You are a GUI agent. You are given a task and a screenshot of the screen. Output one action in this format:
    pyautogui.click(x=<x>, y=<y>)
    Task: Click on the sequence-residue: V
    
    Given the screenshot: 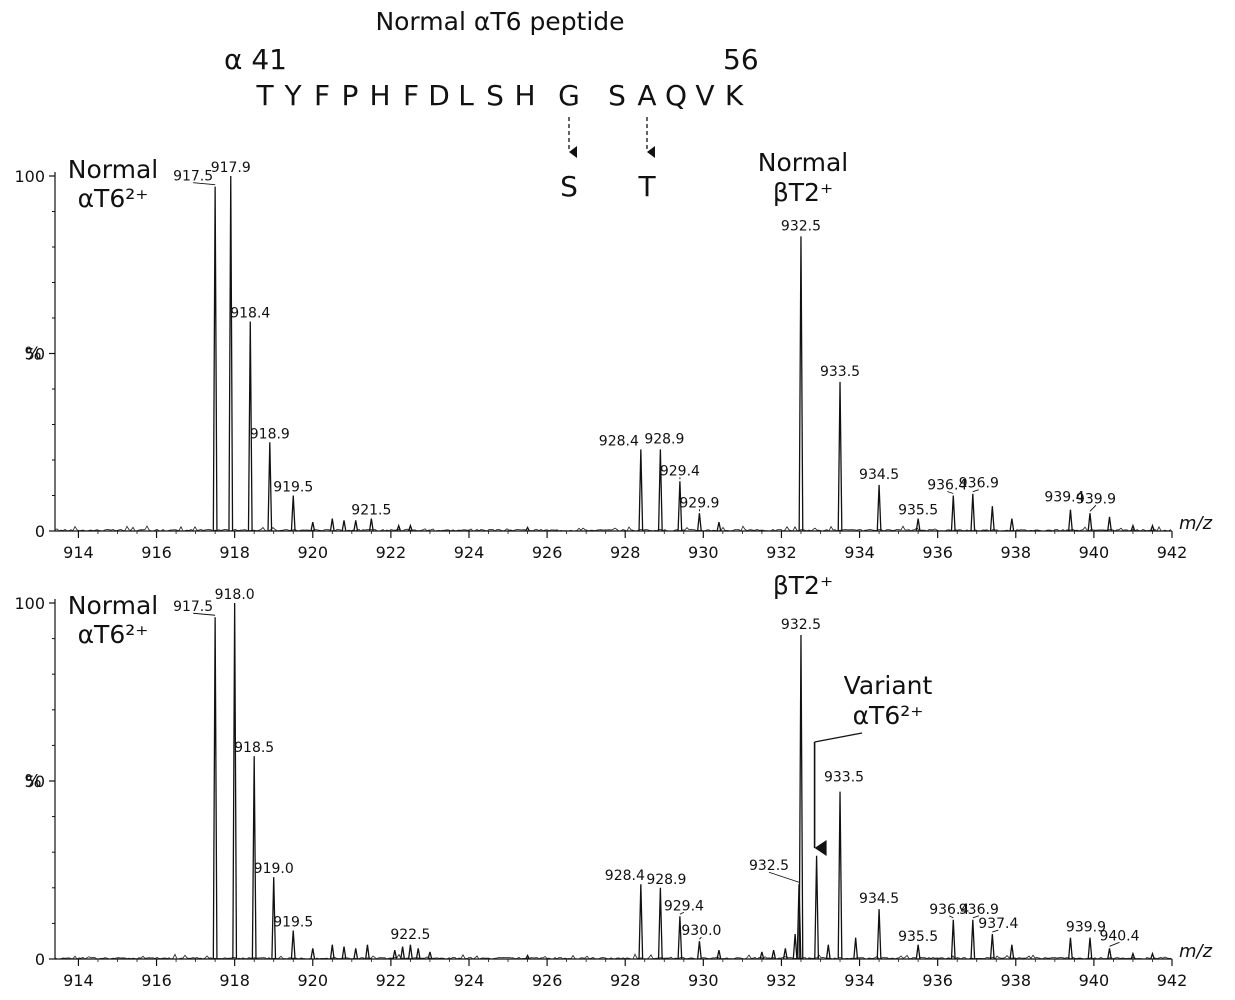 What is the action you would take?
    pyautogui.click(x=704, y=95)
    